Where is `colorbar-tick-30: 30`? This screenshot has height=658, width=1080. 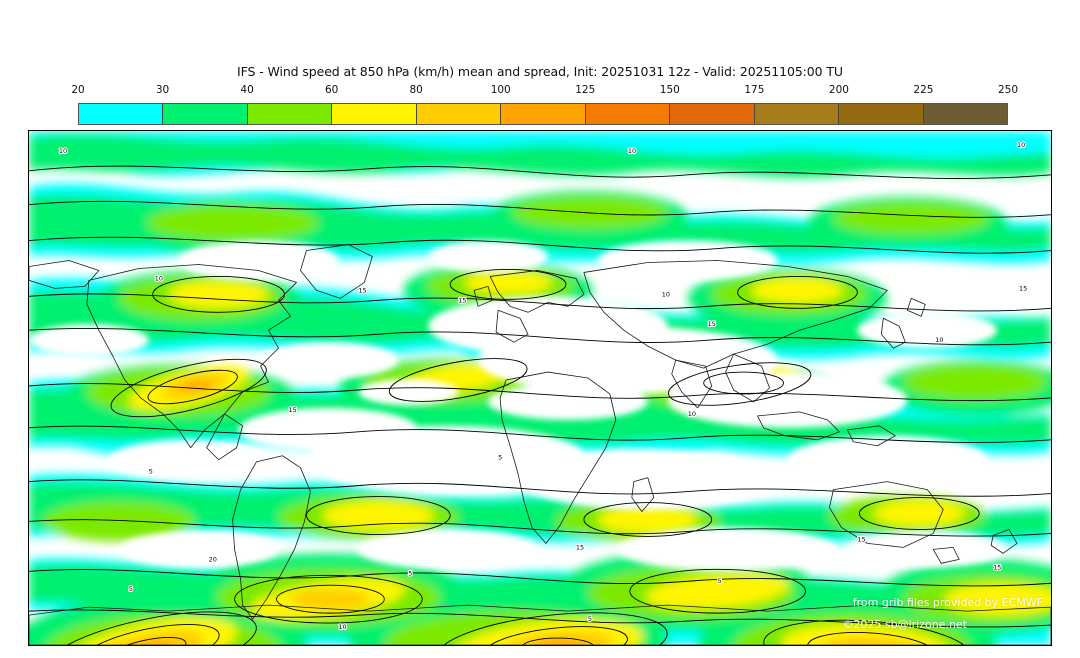 colorbar-tick-30: 30 is located at coordinates (162, 90).